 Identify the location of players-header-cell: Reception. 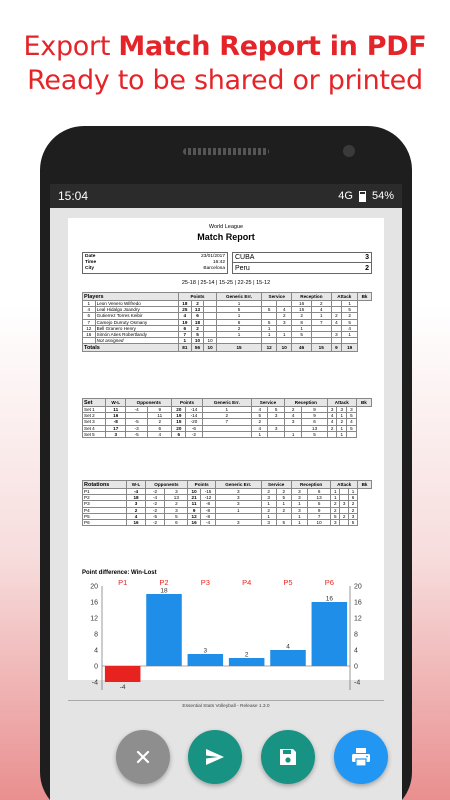
(311, 296).